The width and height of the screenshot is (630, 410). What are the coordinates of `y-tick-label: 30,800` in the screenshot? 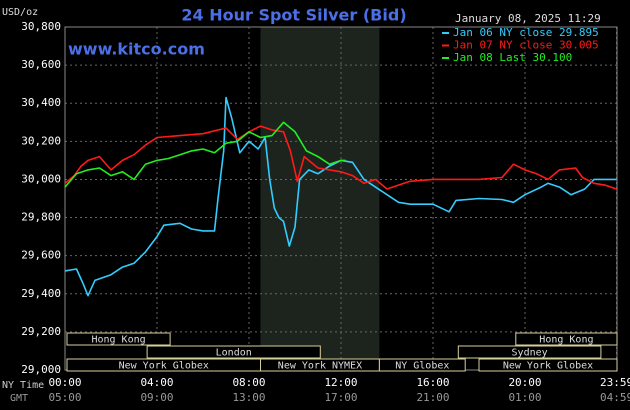 It's located at (41, 26).